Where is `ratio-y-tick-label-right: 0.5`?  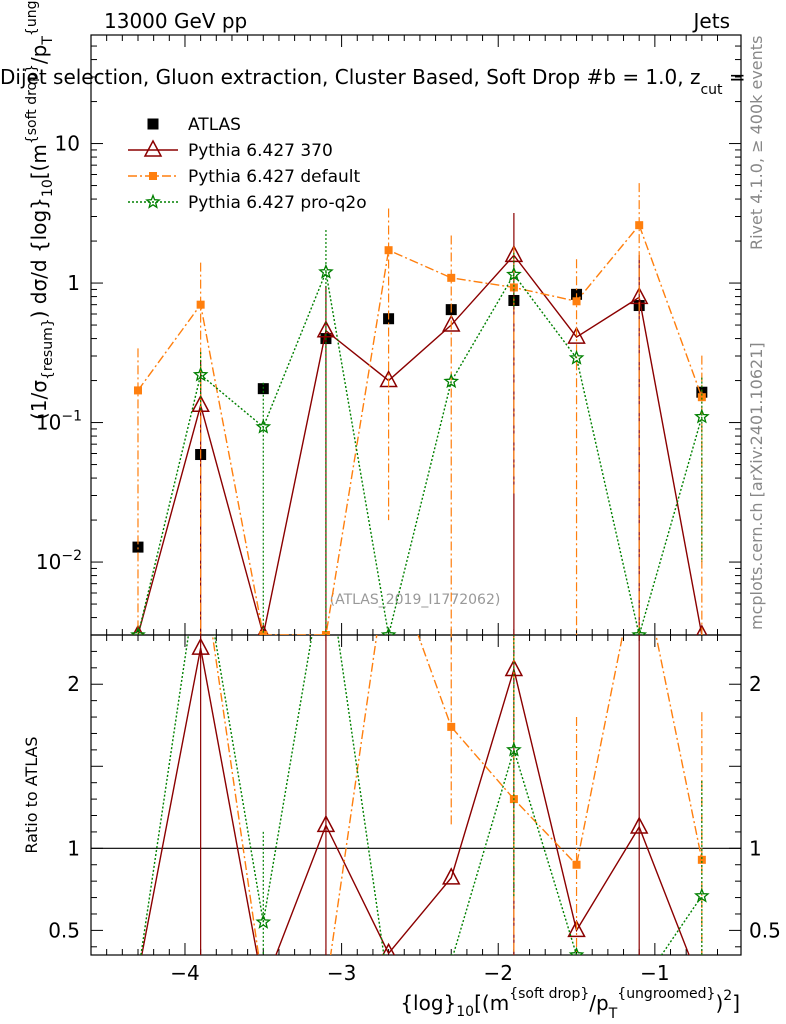
ratio-y-tick-label-right: 0.5 is located at coordinates (765, 930).